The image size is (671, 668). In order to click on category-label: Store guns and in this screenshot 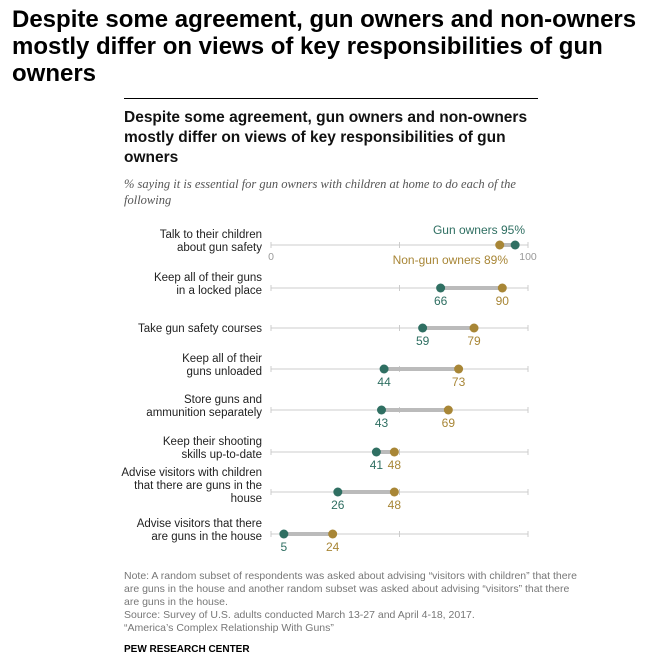, I will do `click(223, 400)`.